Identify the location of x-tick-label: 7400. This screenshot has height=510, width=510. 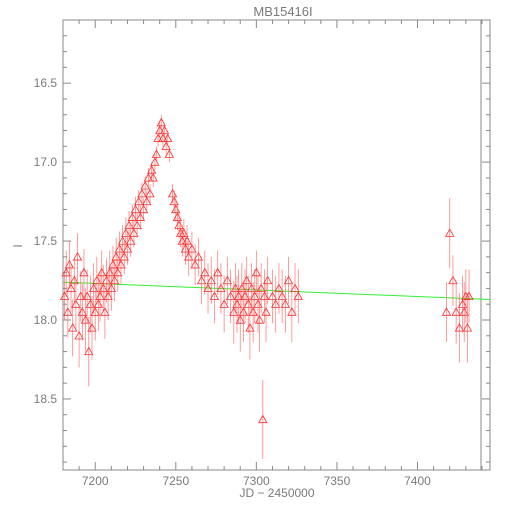
(417, 481).